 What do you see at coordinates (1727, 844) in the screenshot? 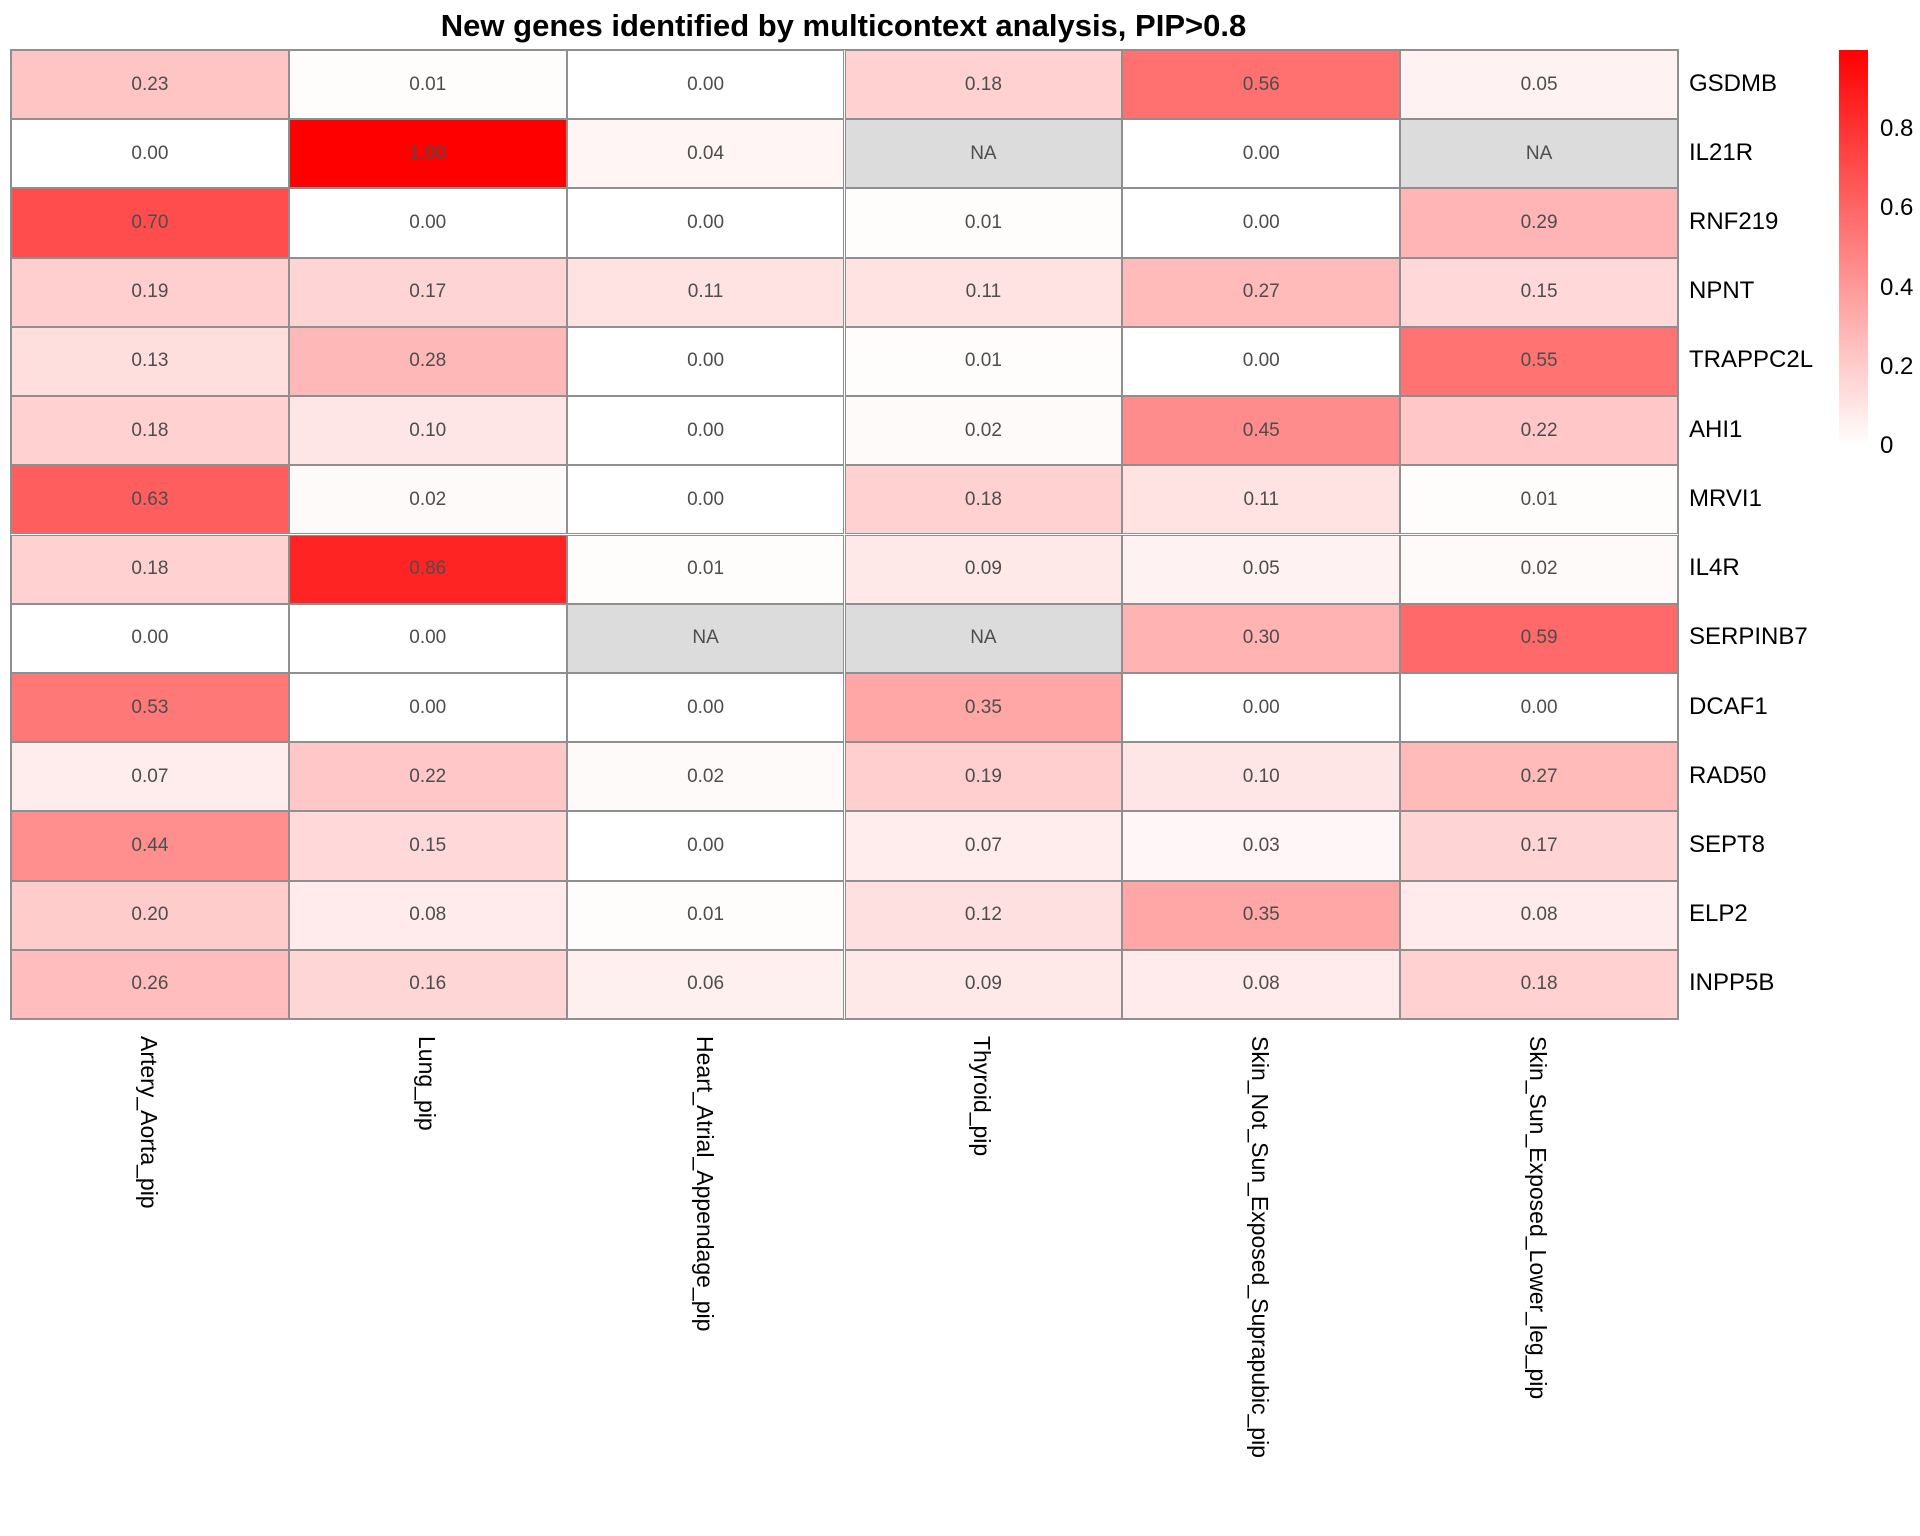
I see `row-label: SEPT8` at bounding box center [1727, 844].